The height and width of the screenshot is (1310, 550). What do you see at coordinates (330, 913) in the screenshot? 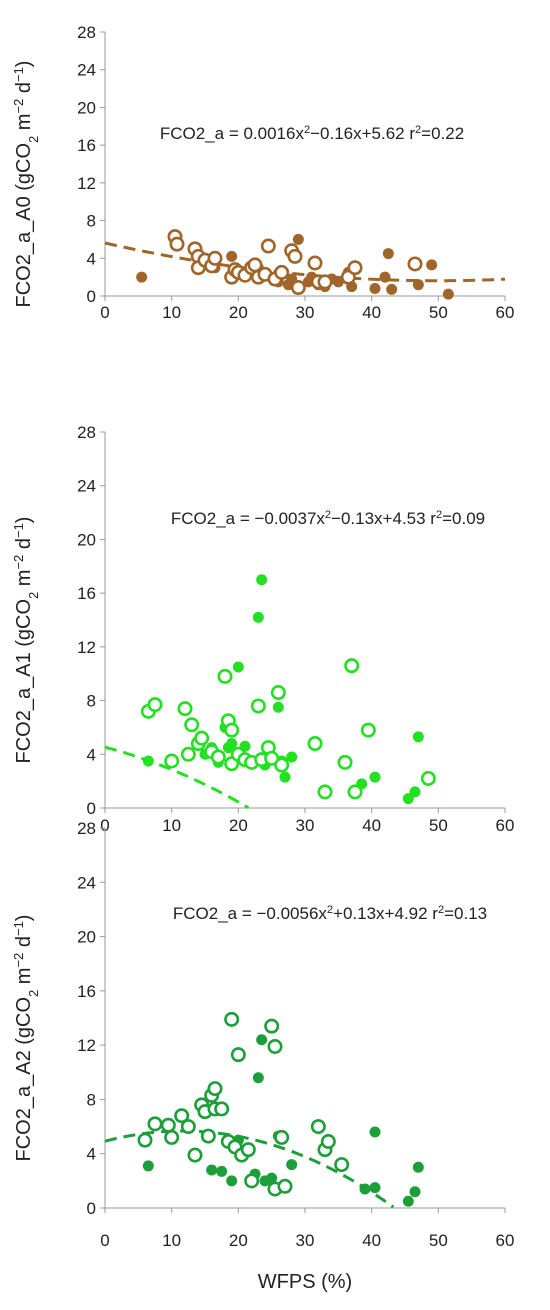
I see `equation-label: FCO2_a = −0.0056x2+0.13x+4.92 r2=0.13` at bounding box center [330, 913].